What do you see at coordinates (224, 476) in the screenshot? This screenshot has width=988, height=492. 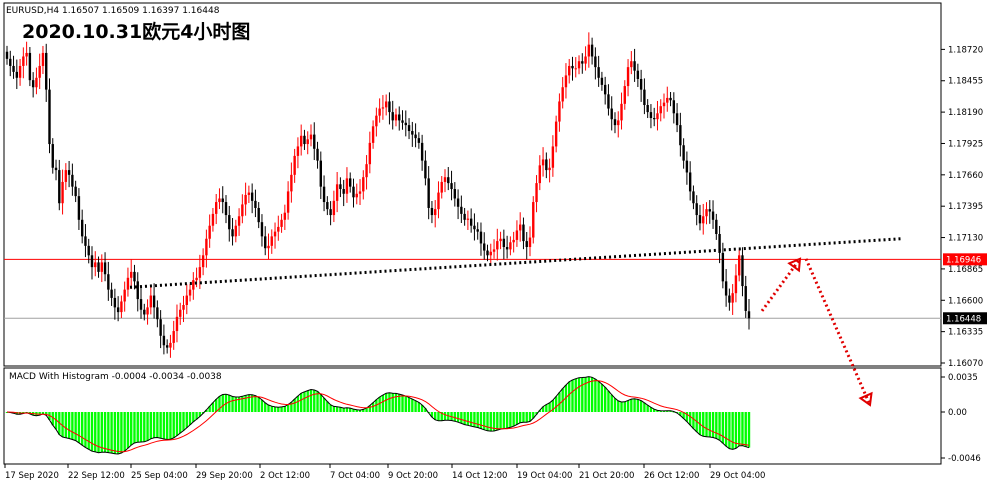 I see `time-axis-label: 29 Sep 20:00` at bounding box center [224, 476].